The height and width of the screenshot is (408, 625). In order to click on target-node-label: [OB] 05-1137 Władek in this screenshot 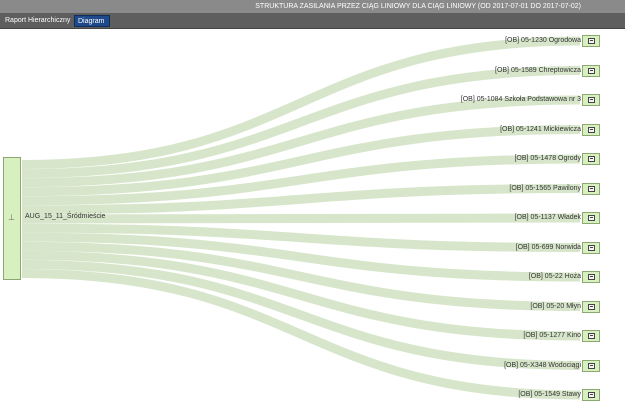, I will do `click(547, 217)`.